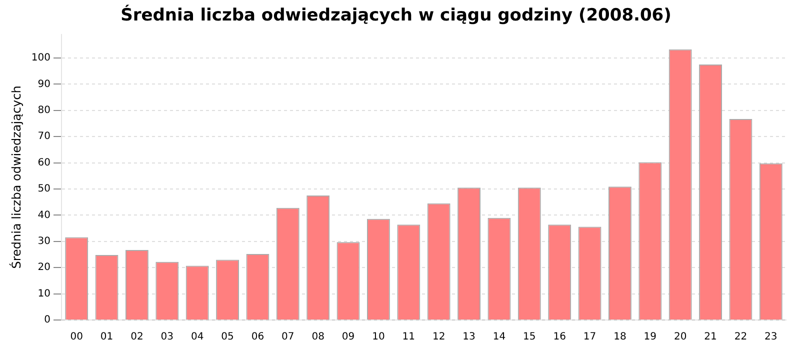 The image size is (800, 350). I want to click on y-tick-label: 50, so click(44, 189).